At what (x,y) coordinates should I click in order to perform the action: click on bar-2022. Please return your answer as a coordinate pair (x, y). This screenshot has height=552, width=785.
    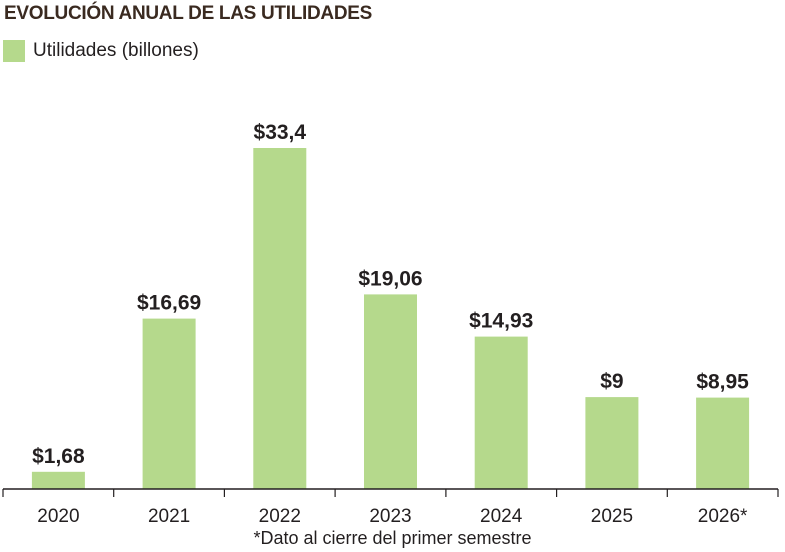
    Looking at the image, I should click on (280, 318).